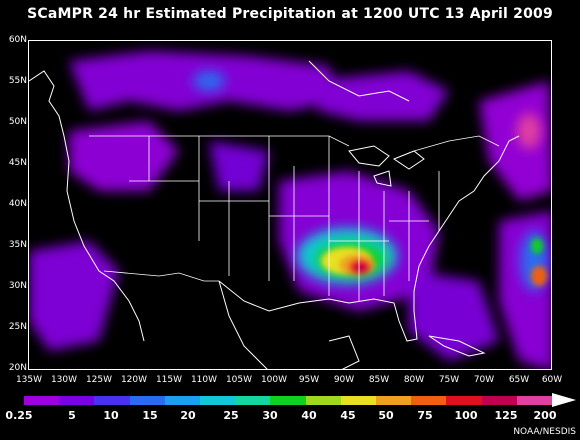  I want to click on legend-label: 50, so click(386, 415).